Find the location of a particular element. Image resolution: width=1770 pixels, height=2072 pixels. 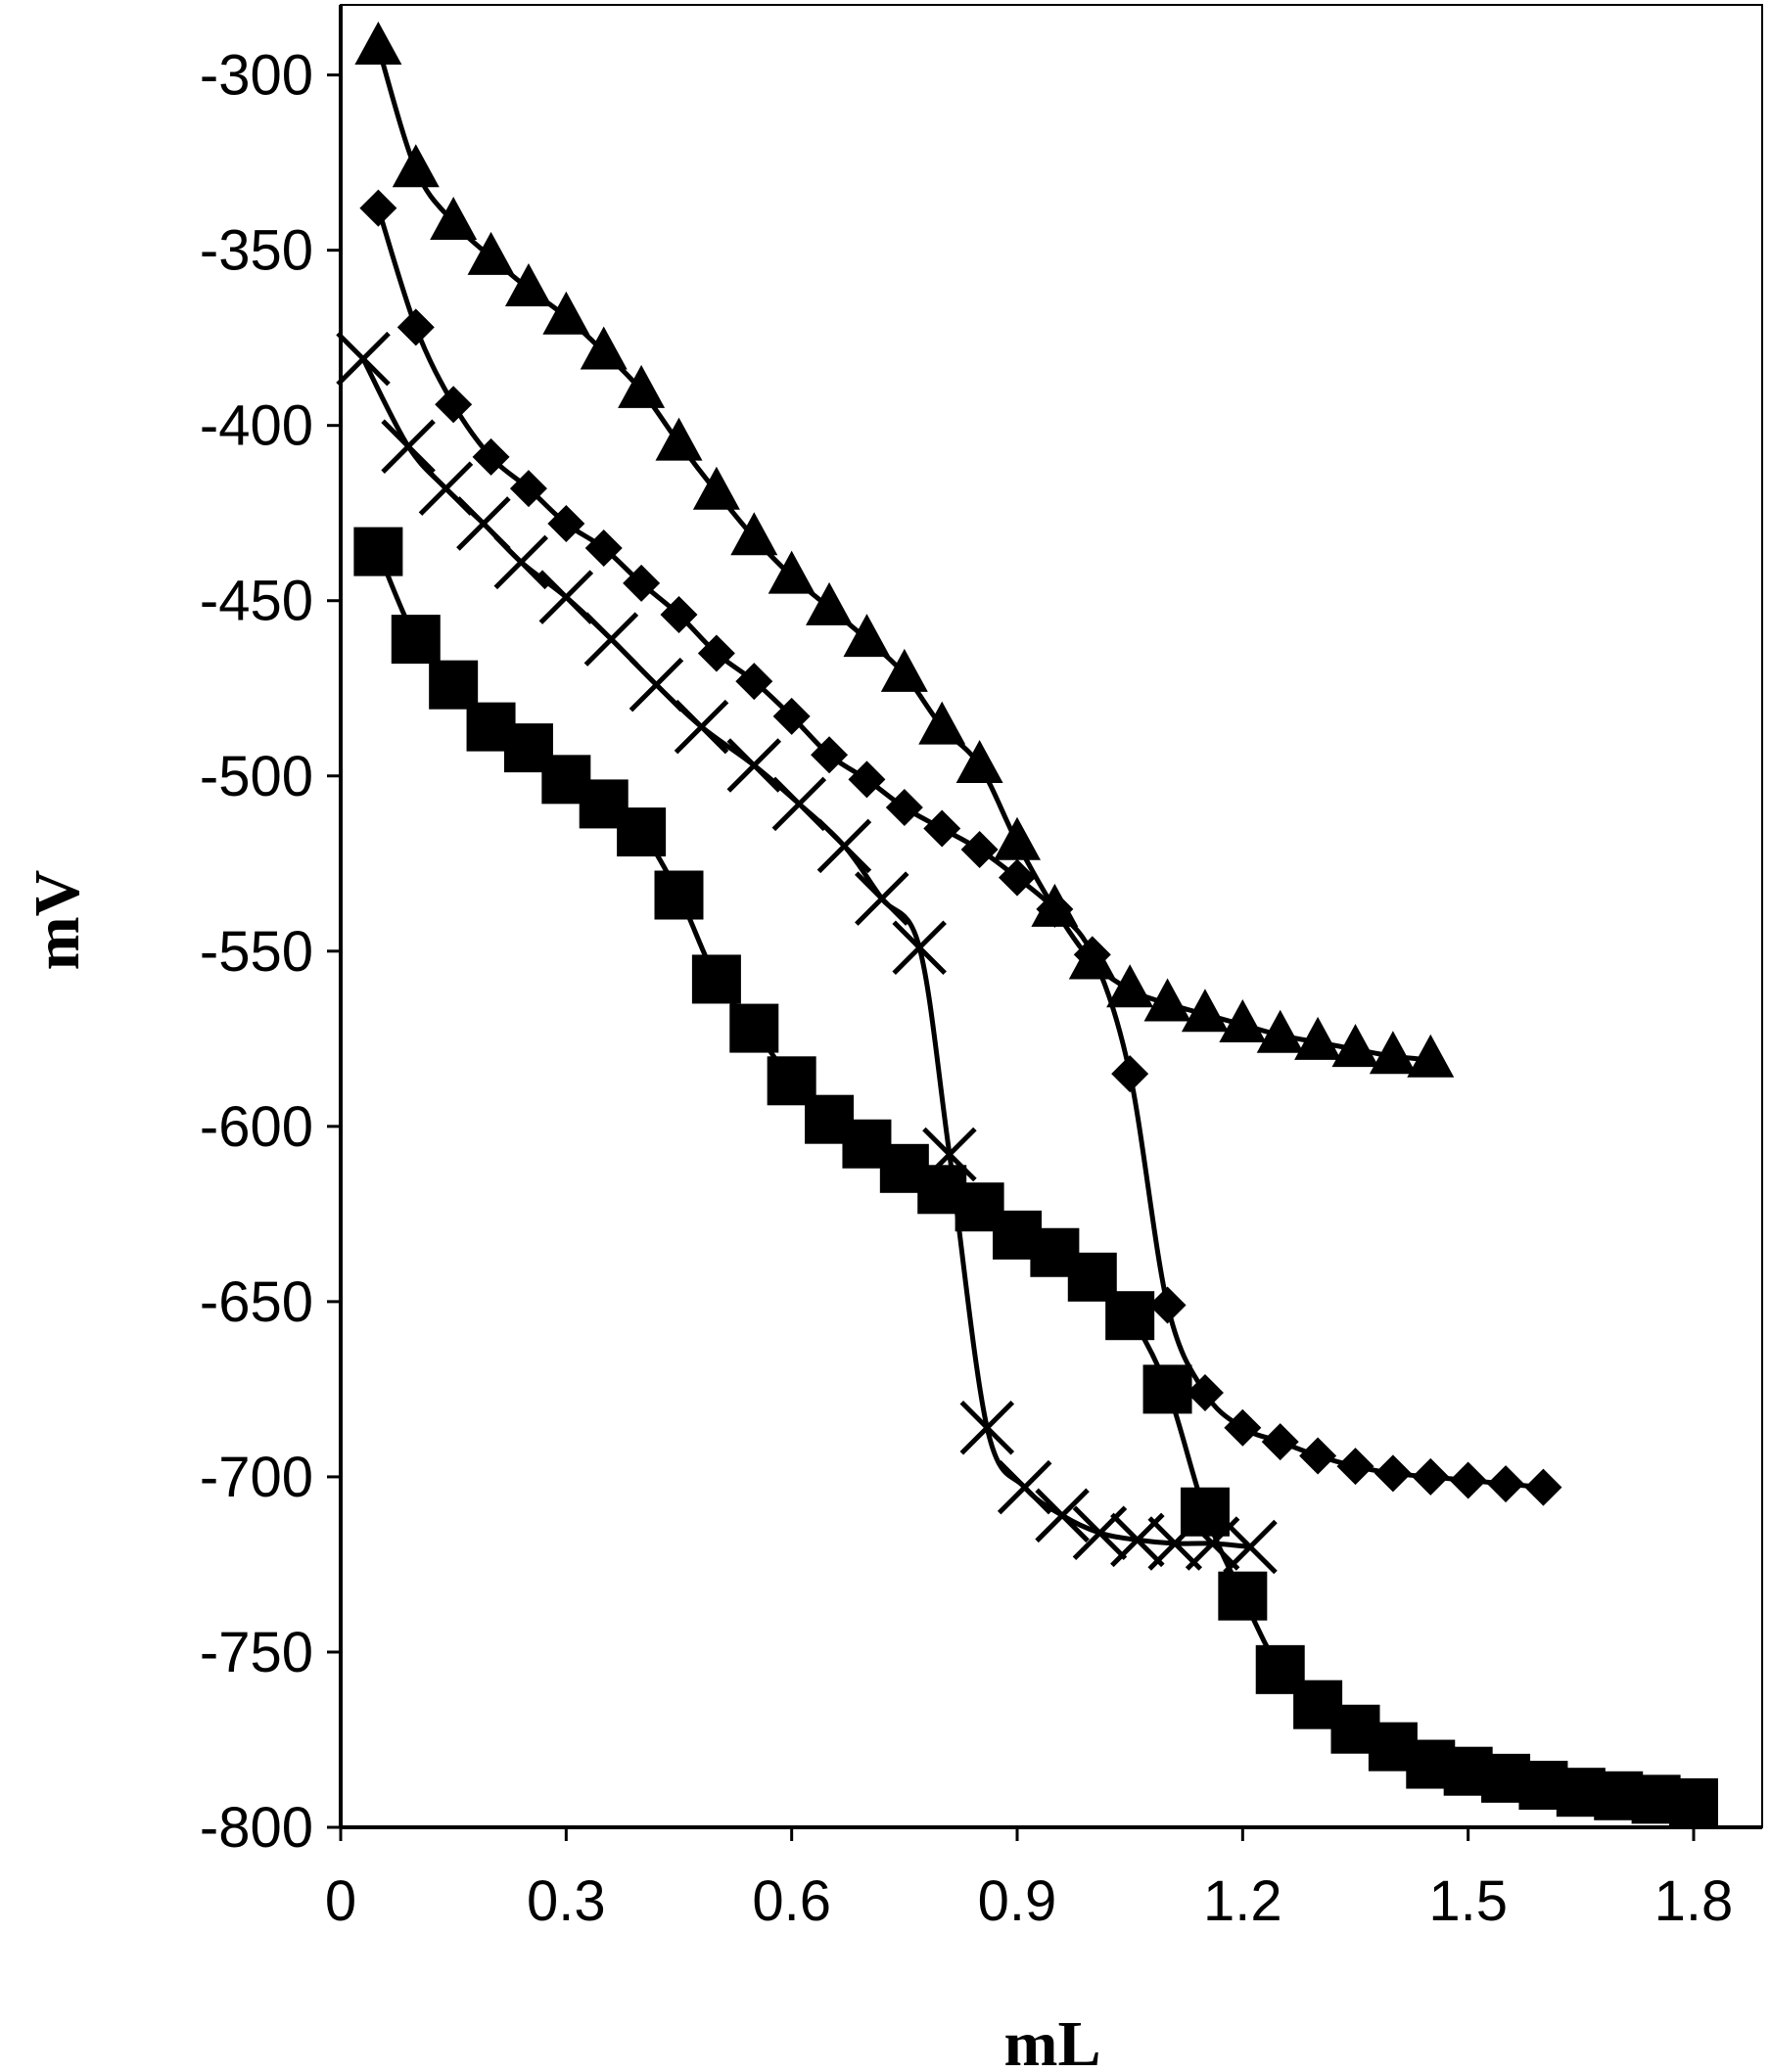

y-tick-label: -450 is located at coordinates (256, 601).